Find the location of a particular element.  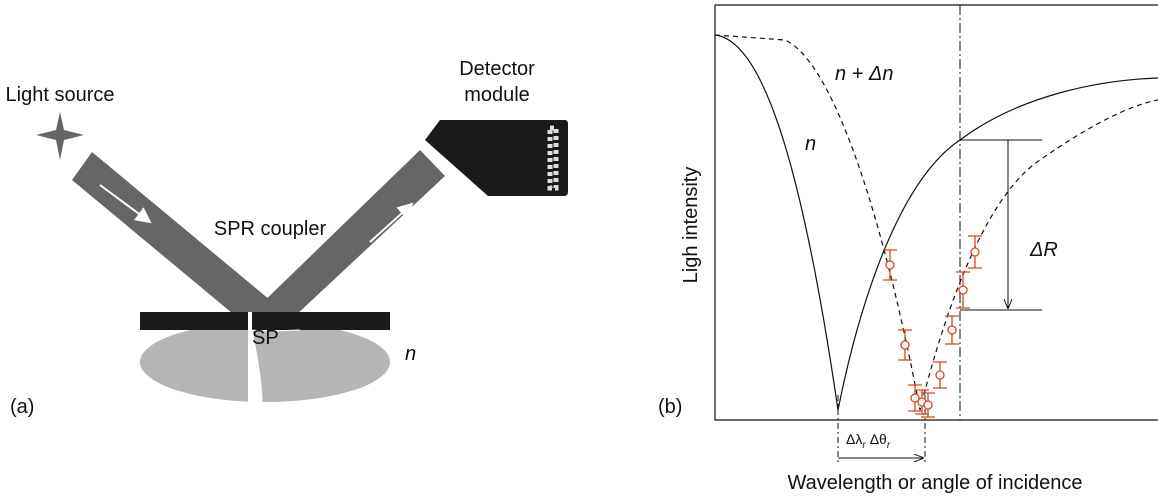

light-star is located at coordinates (60, 136).